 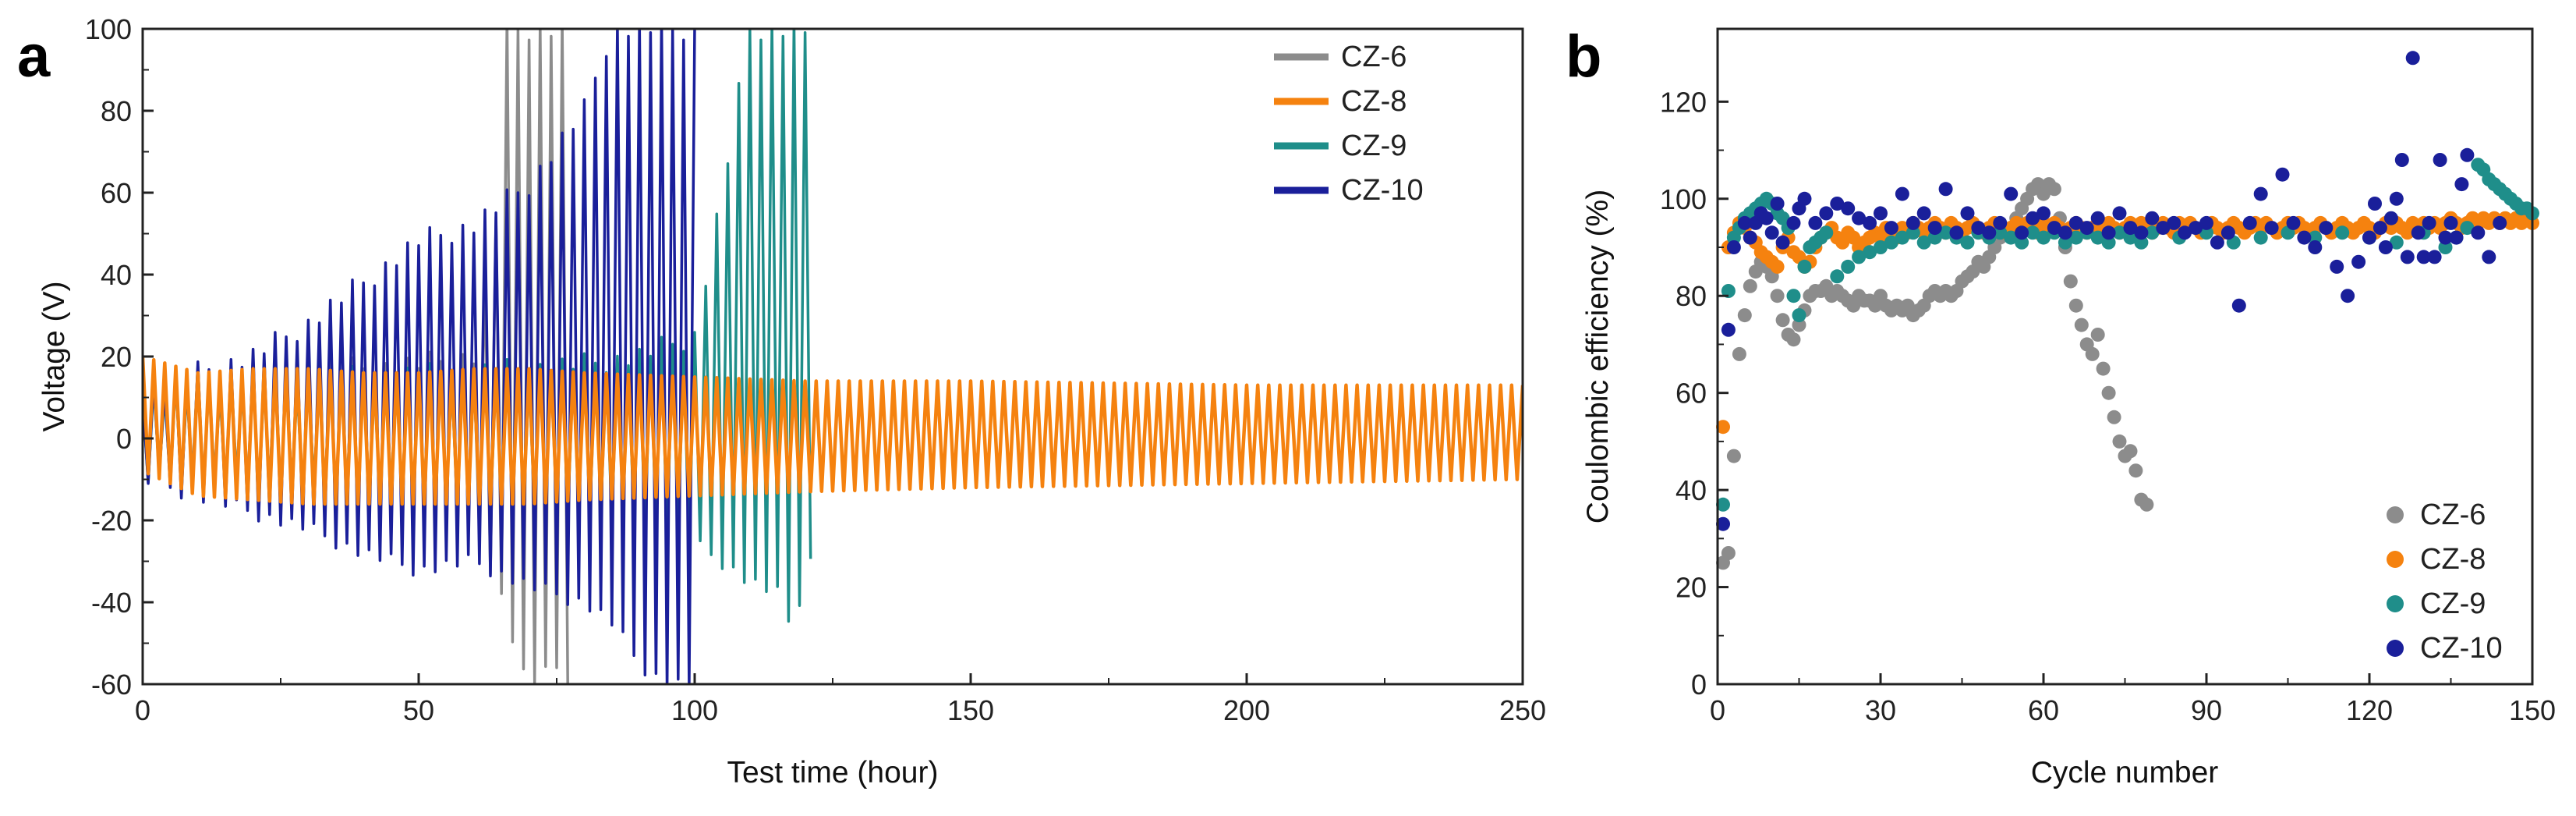 What do you see at coordinates (54, 357) in the screenshot?
I see `panel-a-ylabel: Voltage (V)` at bounding box center [54, 357].